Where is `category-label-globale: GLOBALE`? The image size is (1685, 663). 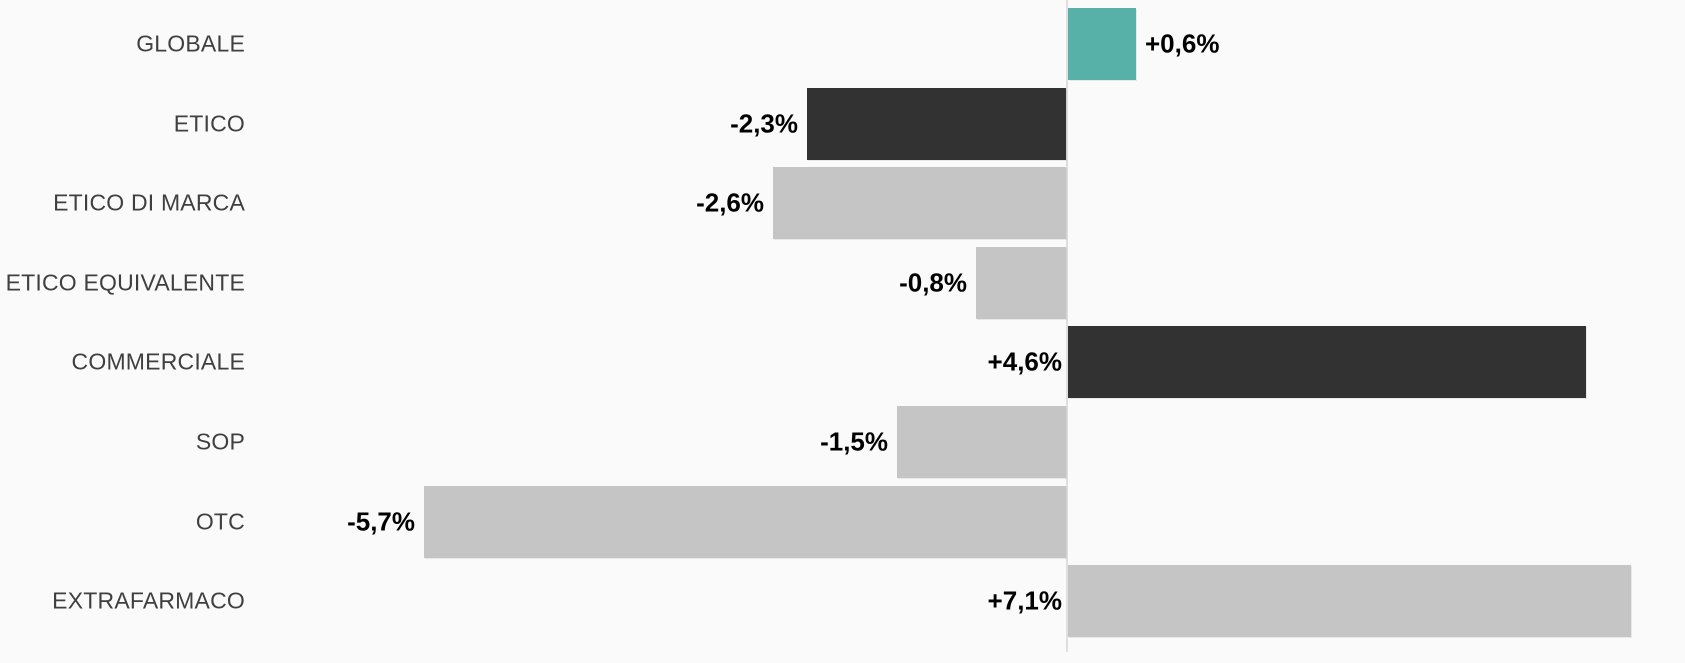 category-label-globale: GLOBALE is located at coordinates (190, 43).